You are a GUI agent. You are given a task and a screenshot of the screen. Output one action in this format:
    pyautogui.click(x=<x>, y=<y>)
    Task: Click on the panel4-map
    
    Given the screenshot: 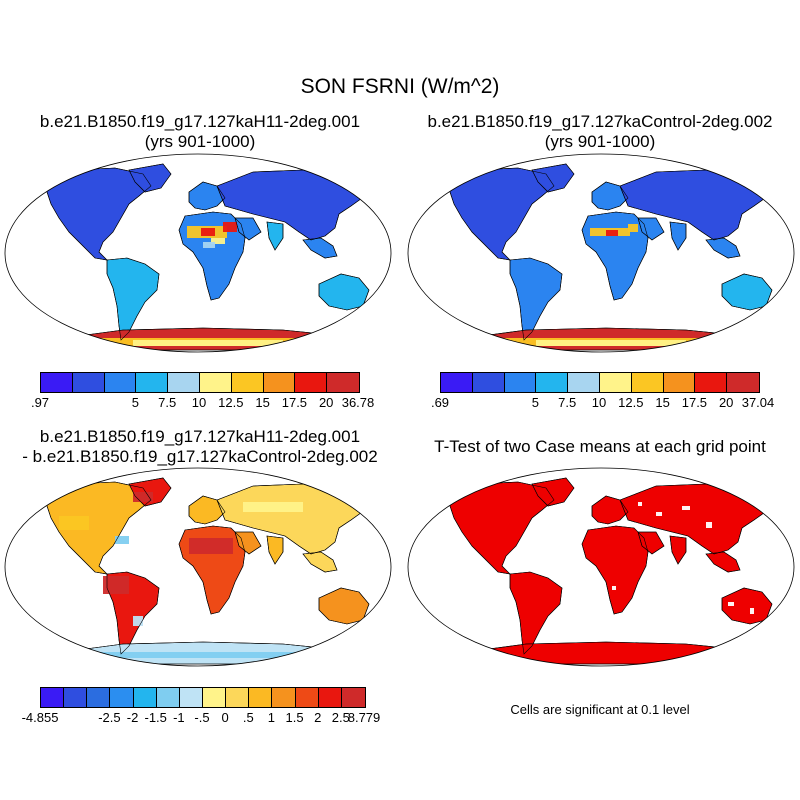 What is the action you would take?
    pyautogui.click(x=601, y=567)
    